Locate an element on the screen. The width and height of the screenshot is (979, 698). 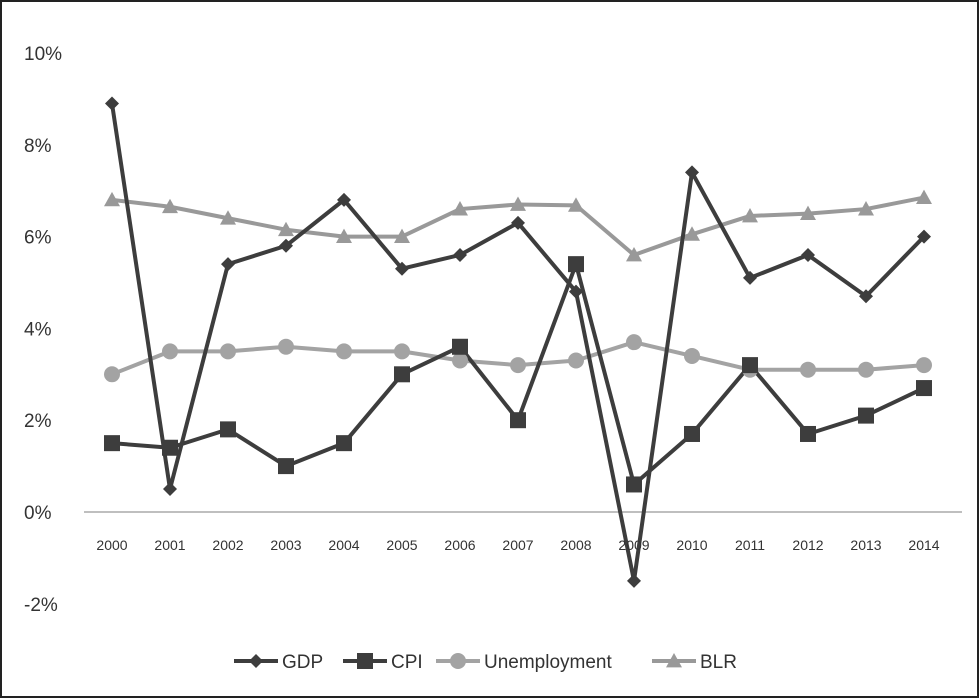
y-tick-label: 8% is located at coordinates (38, 146).